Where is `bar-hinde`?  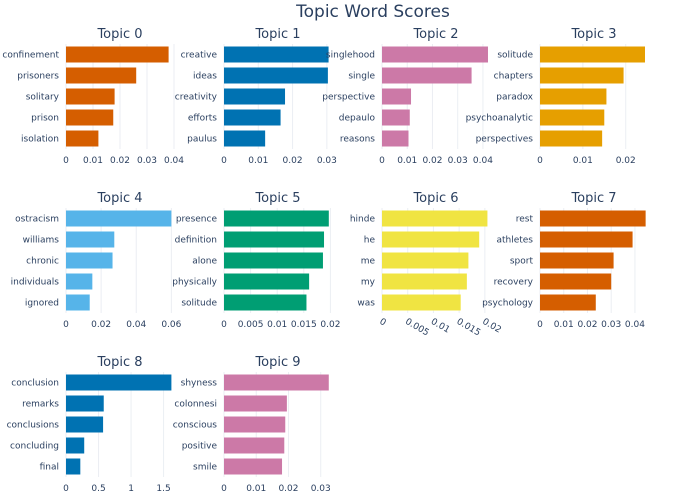 bar-hinde is located at coordinates (435, 218).